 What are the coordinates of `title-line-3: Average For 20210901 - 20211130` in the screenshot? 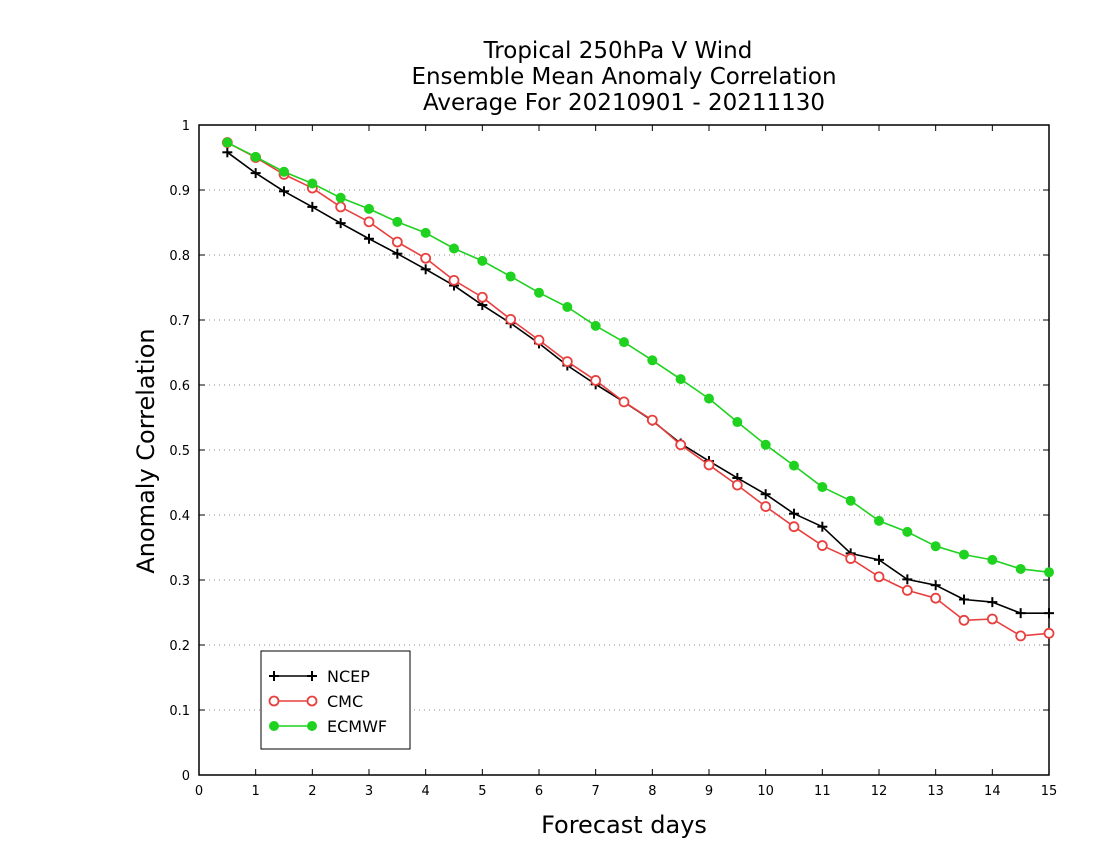 It's located at (624, 103).